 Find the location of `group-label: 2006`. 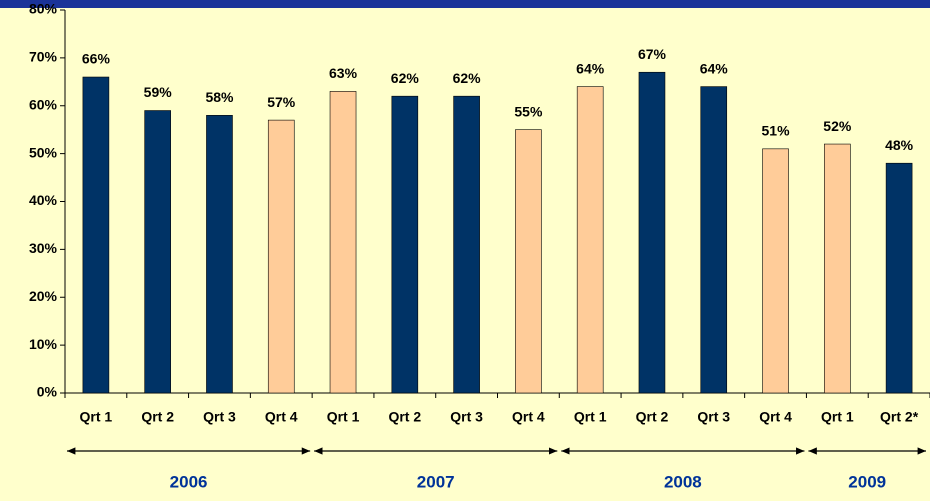

group-label: 2006 is located at coordinates (189, 481).